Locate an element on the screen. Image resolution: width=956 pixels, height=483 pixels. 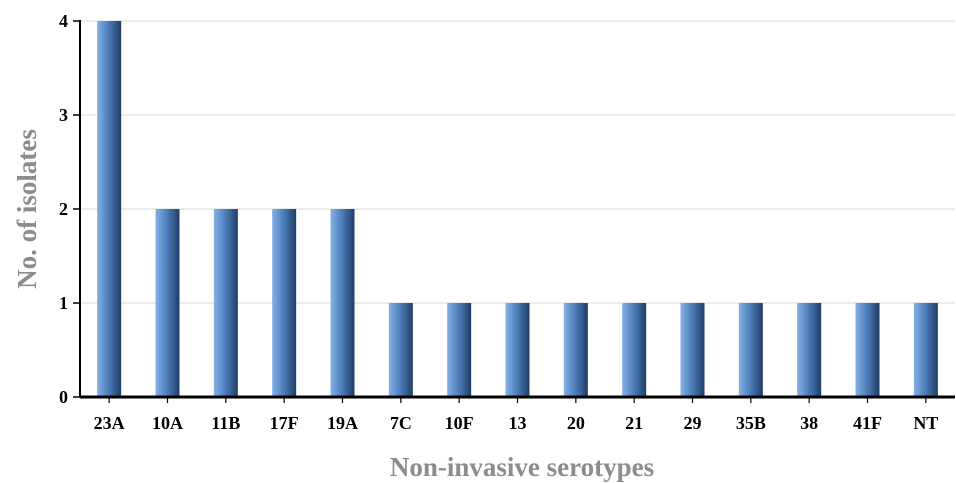
y-tick-labels: 0 1 2 3 4 is located at coordinates (63, 209).